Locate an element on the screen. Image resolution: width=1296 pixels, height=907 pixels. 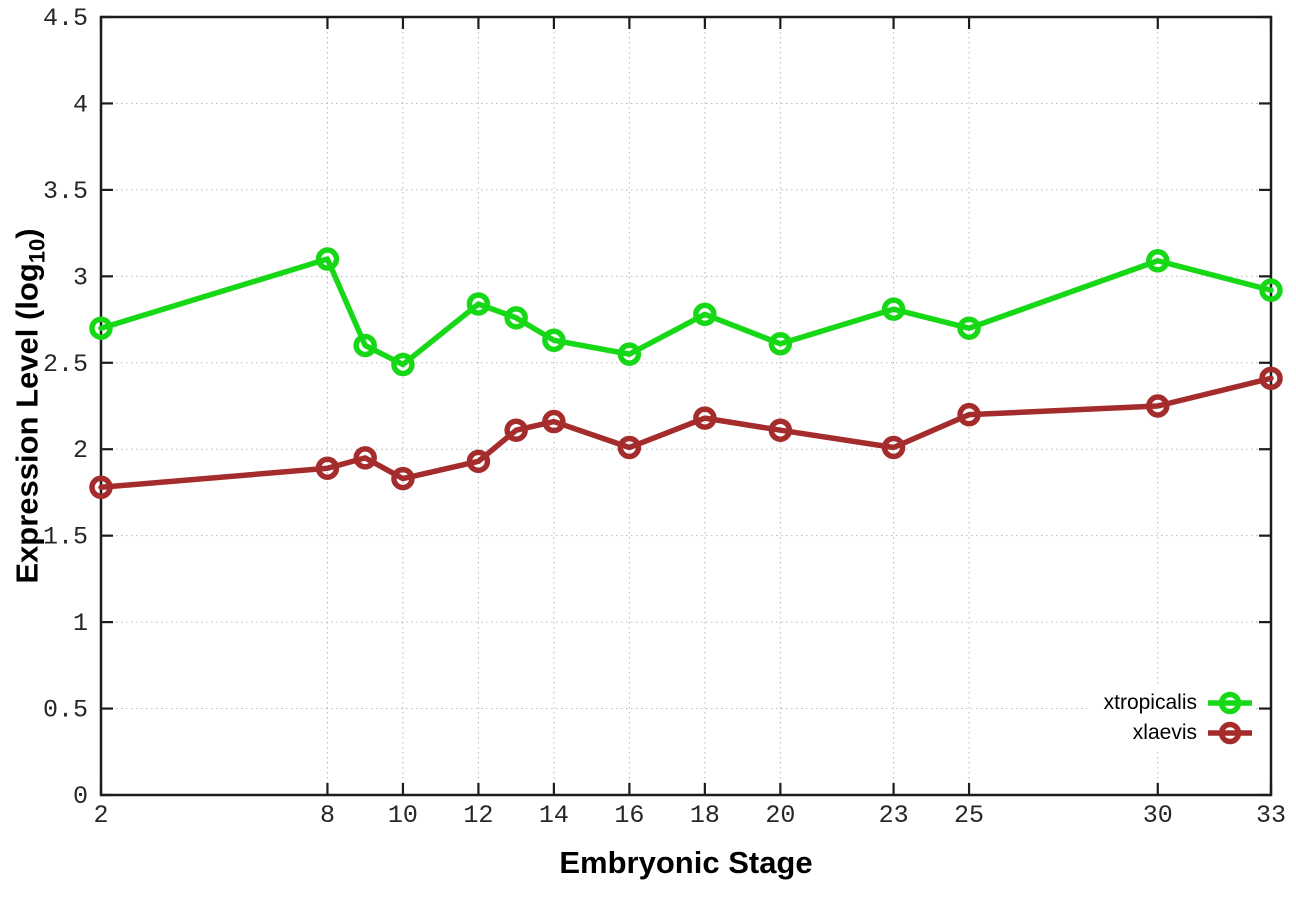
x-tick-label: 2 is located at coordinates (100, 815).